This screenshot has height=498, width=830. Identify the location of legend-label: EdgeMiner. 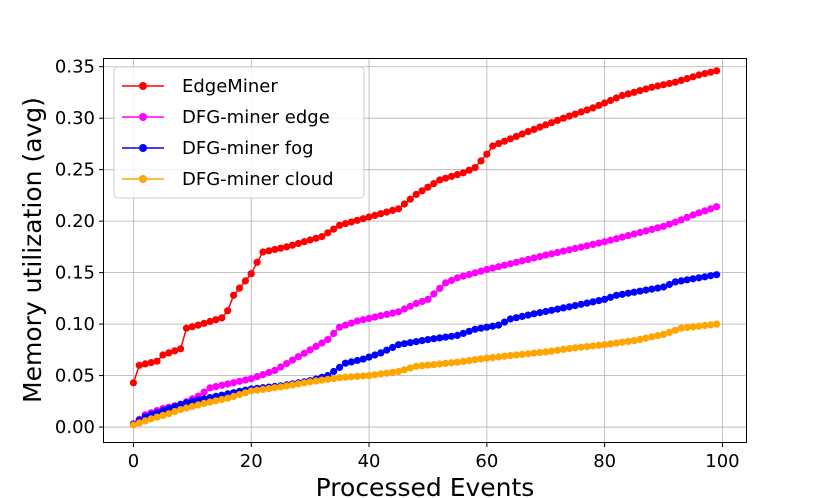
(230, 86).